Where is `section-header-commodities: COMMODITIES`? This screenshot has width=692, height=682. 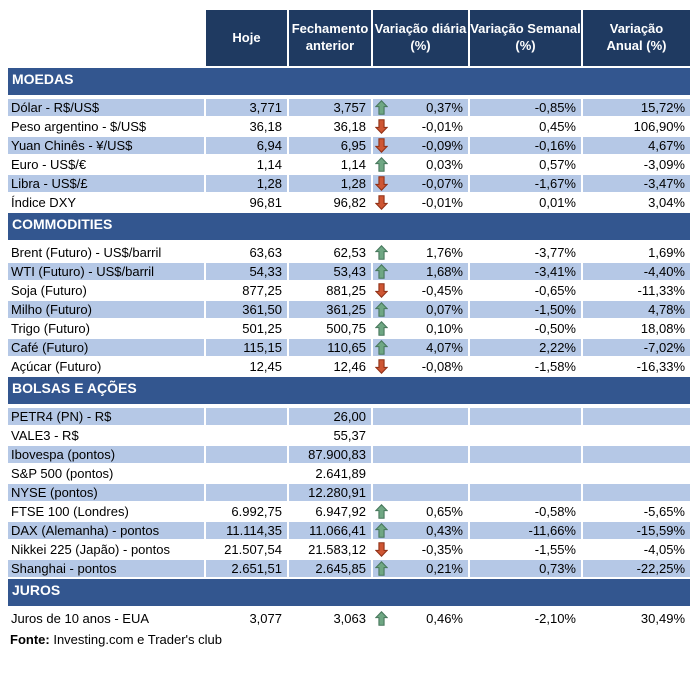 section-header-commodities: COMMODITIES is located at coordinates (349, 226).